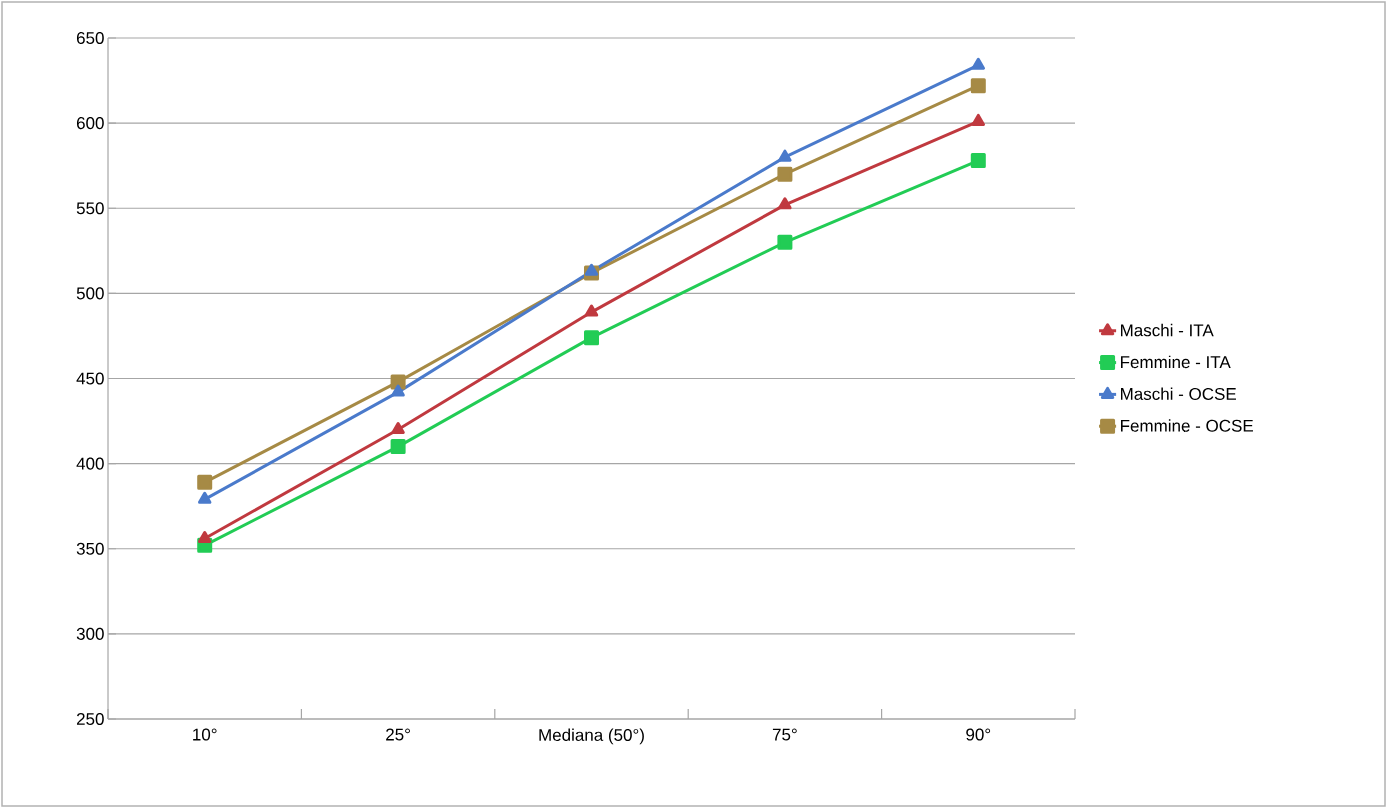 The image size is (1387, 808). What do you see at coordinates (1167, 330) in the screenshot?
I see `legend-label: Maschi - ITA` at bounding box center [1167, 330].